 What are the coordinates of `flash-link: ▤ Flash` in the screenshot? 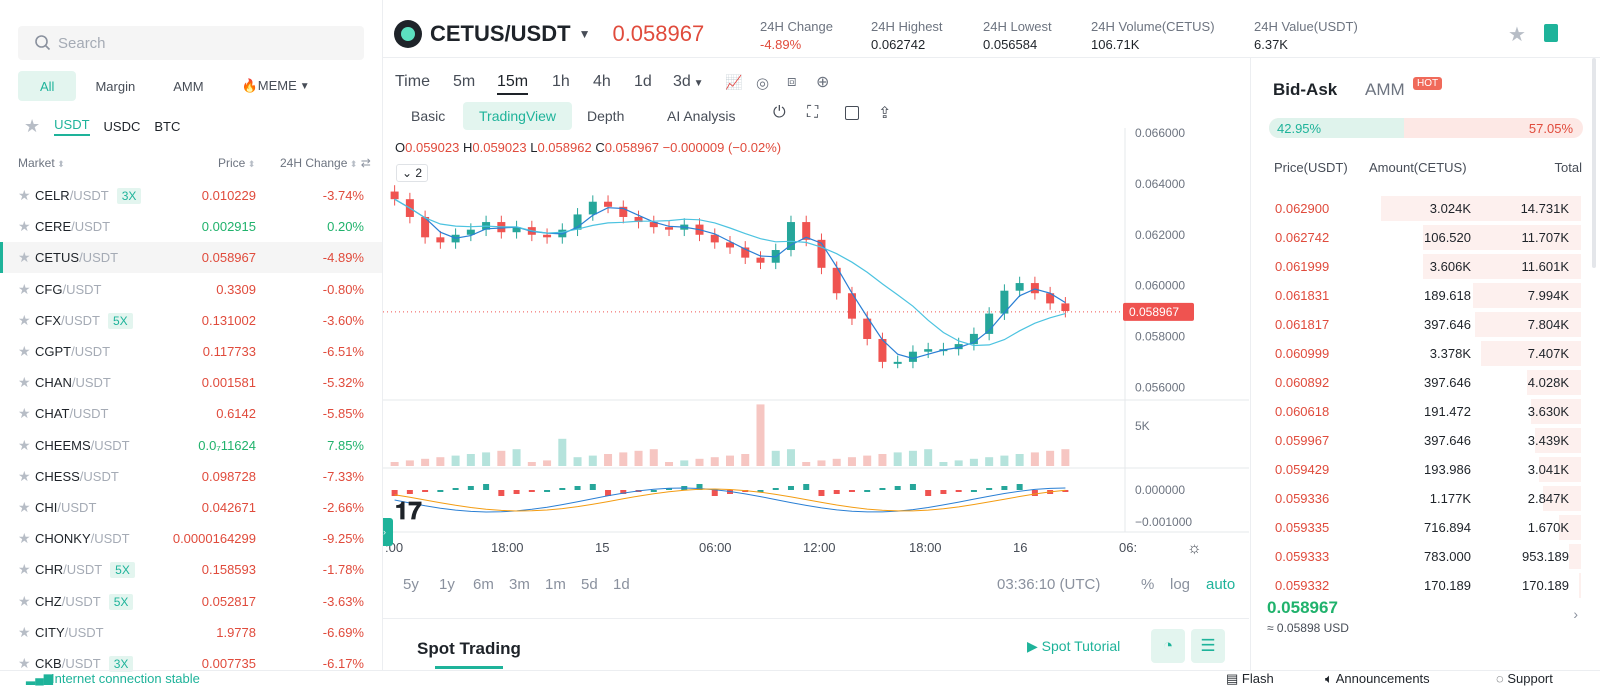 It's located at (1250, 679).